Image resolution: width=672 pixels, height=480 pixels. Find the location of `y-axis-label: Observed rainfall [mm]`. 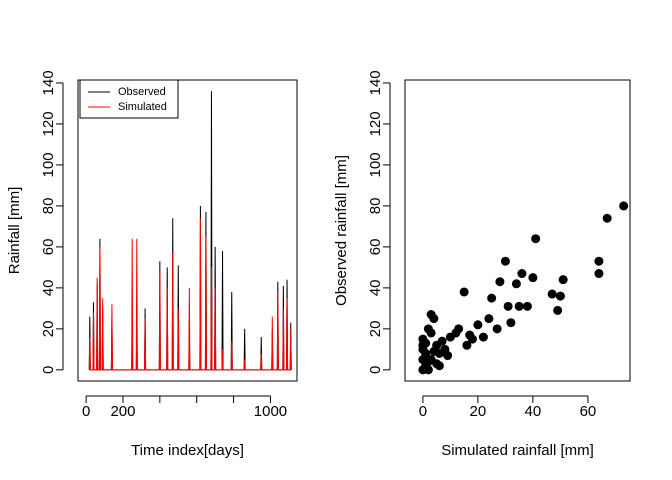

y-axis-label: Observed rainfall [mm] is located at coordinates (341, 230).